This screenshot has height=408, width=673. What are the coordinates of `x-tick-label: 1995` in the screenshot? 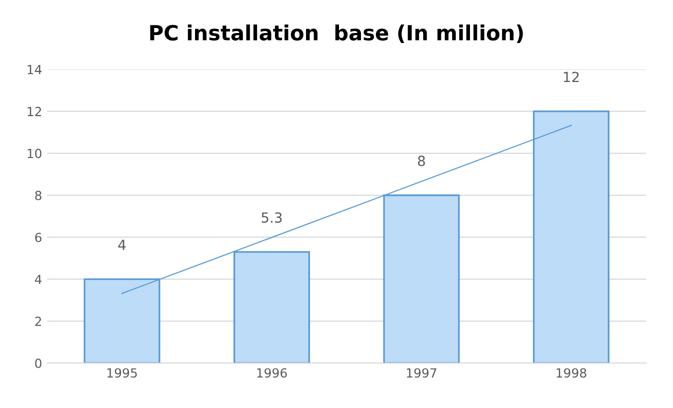 It's located at (122, 373).